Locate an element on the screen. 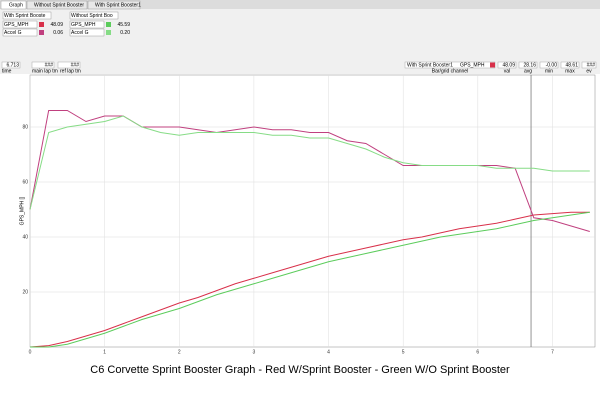 This screenshot has width=600, height=405. field-value: 28.16 is located at coordinates (529, 65).